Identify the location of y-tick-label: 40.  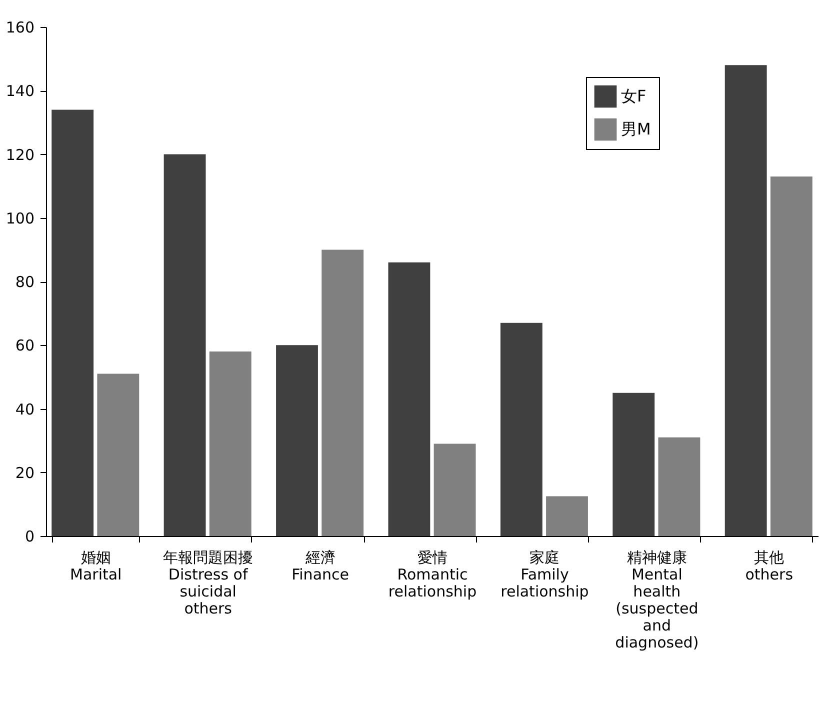
(24, 409).